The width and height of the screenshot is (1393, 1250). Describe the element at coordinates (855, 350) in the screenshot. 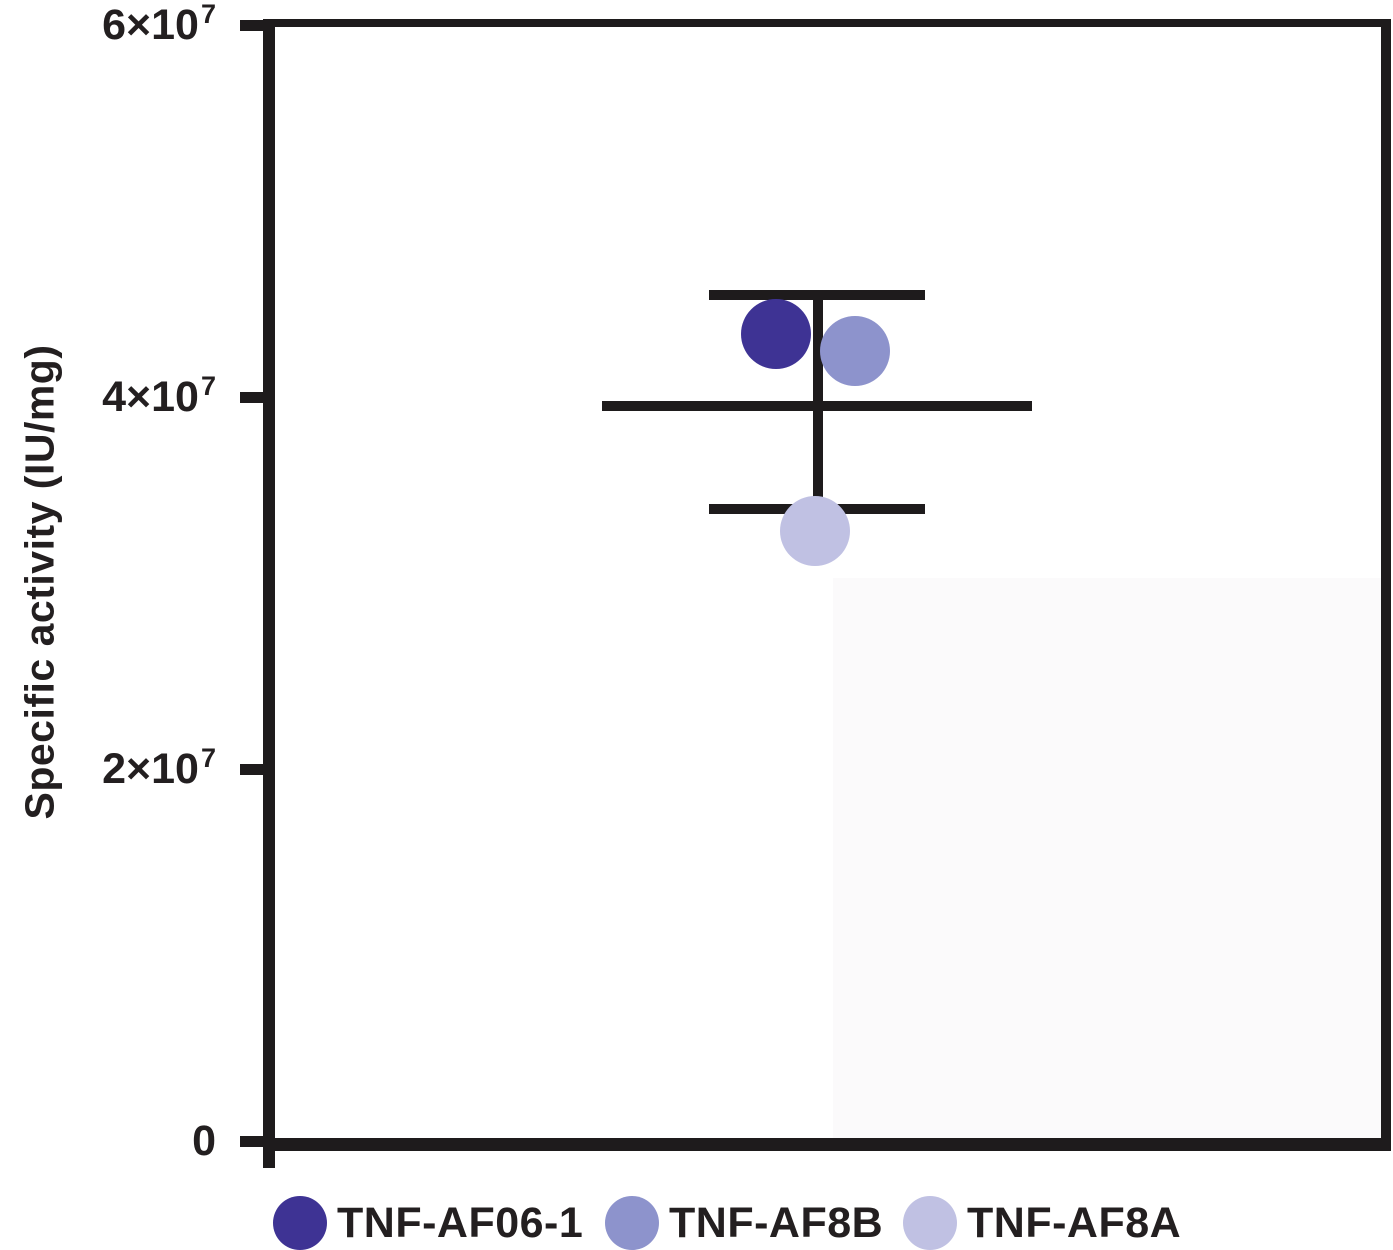

I see `data-point-tnf-af8b` at that location.